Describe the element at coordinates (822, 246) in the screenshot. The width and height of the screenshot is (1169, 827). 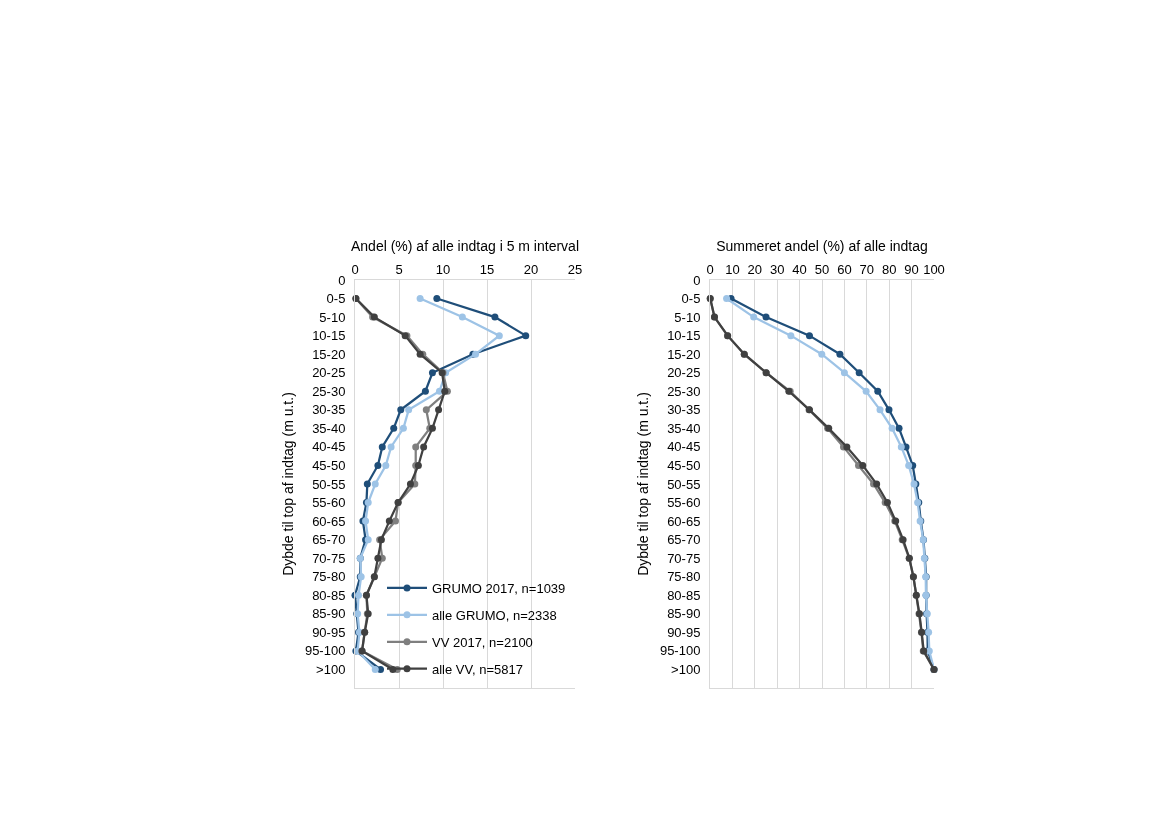
I see `x-axis-title: Summeret andel (%) af alle indtag` at that location.